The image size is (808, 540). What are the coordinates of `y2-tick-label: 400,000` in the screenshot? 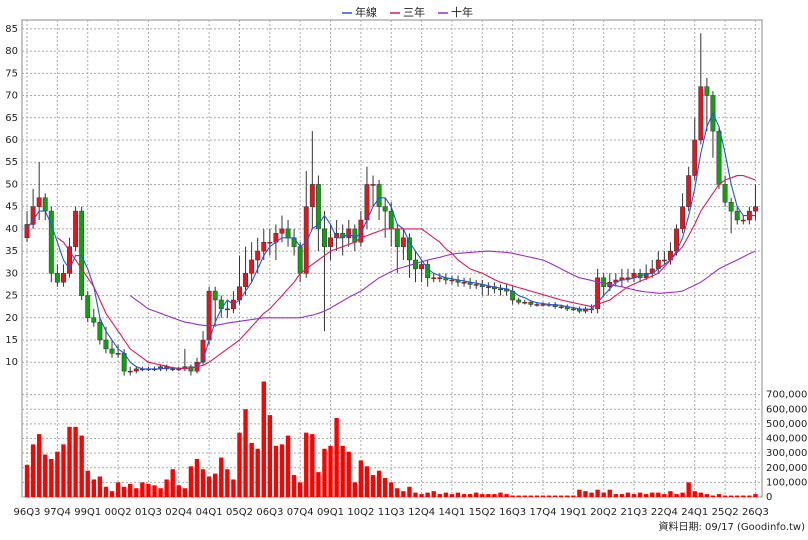 It's located at (786, 439).